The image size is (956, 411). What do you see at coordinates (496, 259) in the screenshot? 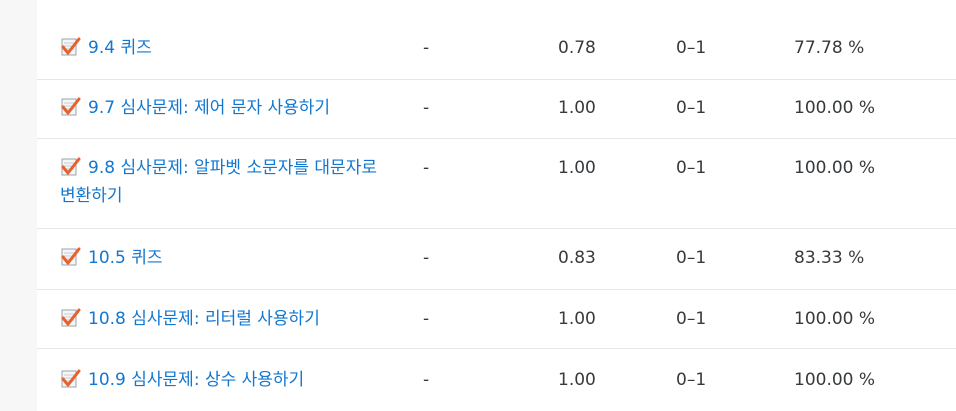
I see `table-row: 10.5 퀴즈 - 0.83 0–1 83.33 %` at bounding box center [496, 259].